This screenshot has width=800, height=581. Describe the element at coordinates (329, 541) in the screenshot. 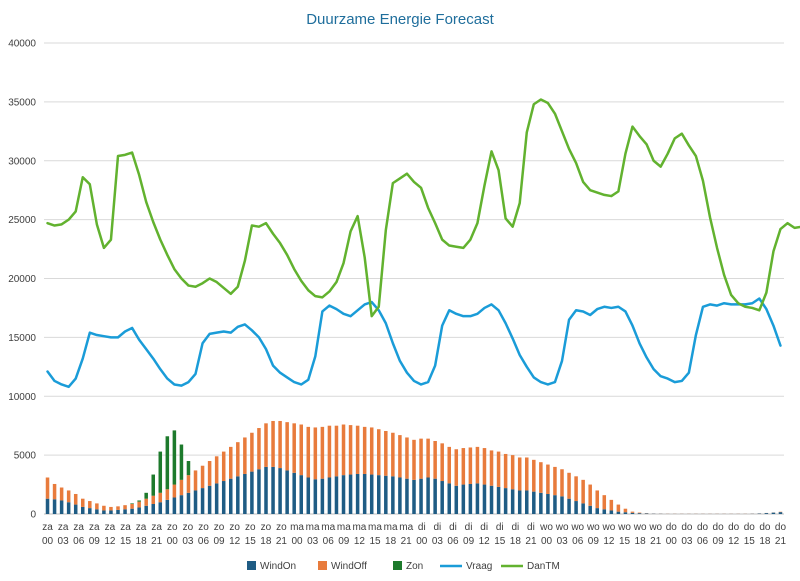

I see `x-tick-hour-18: 06` at that location.